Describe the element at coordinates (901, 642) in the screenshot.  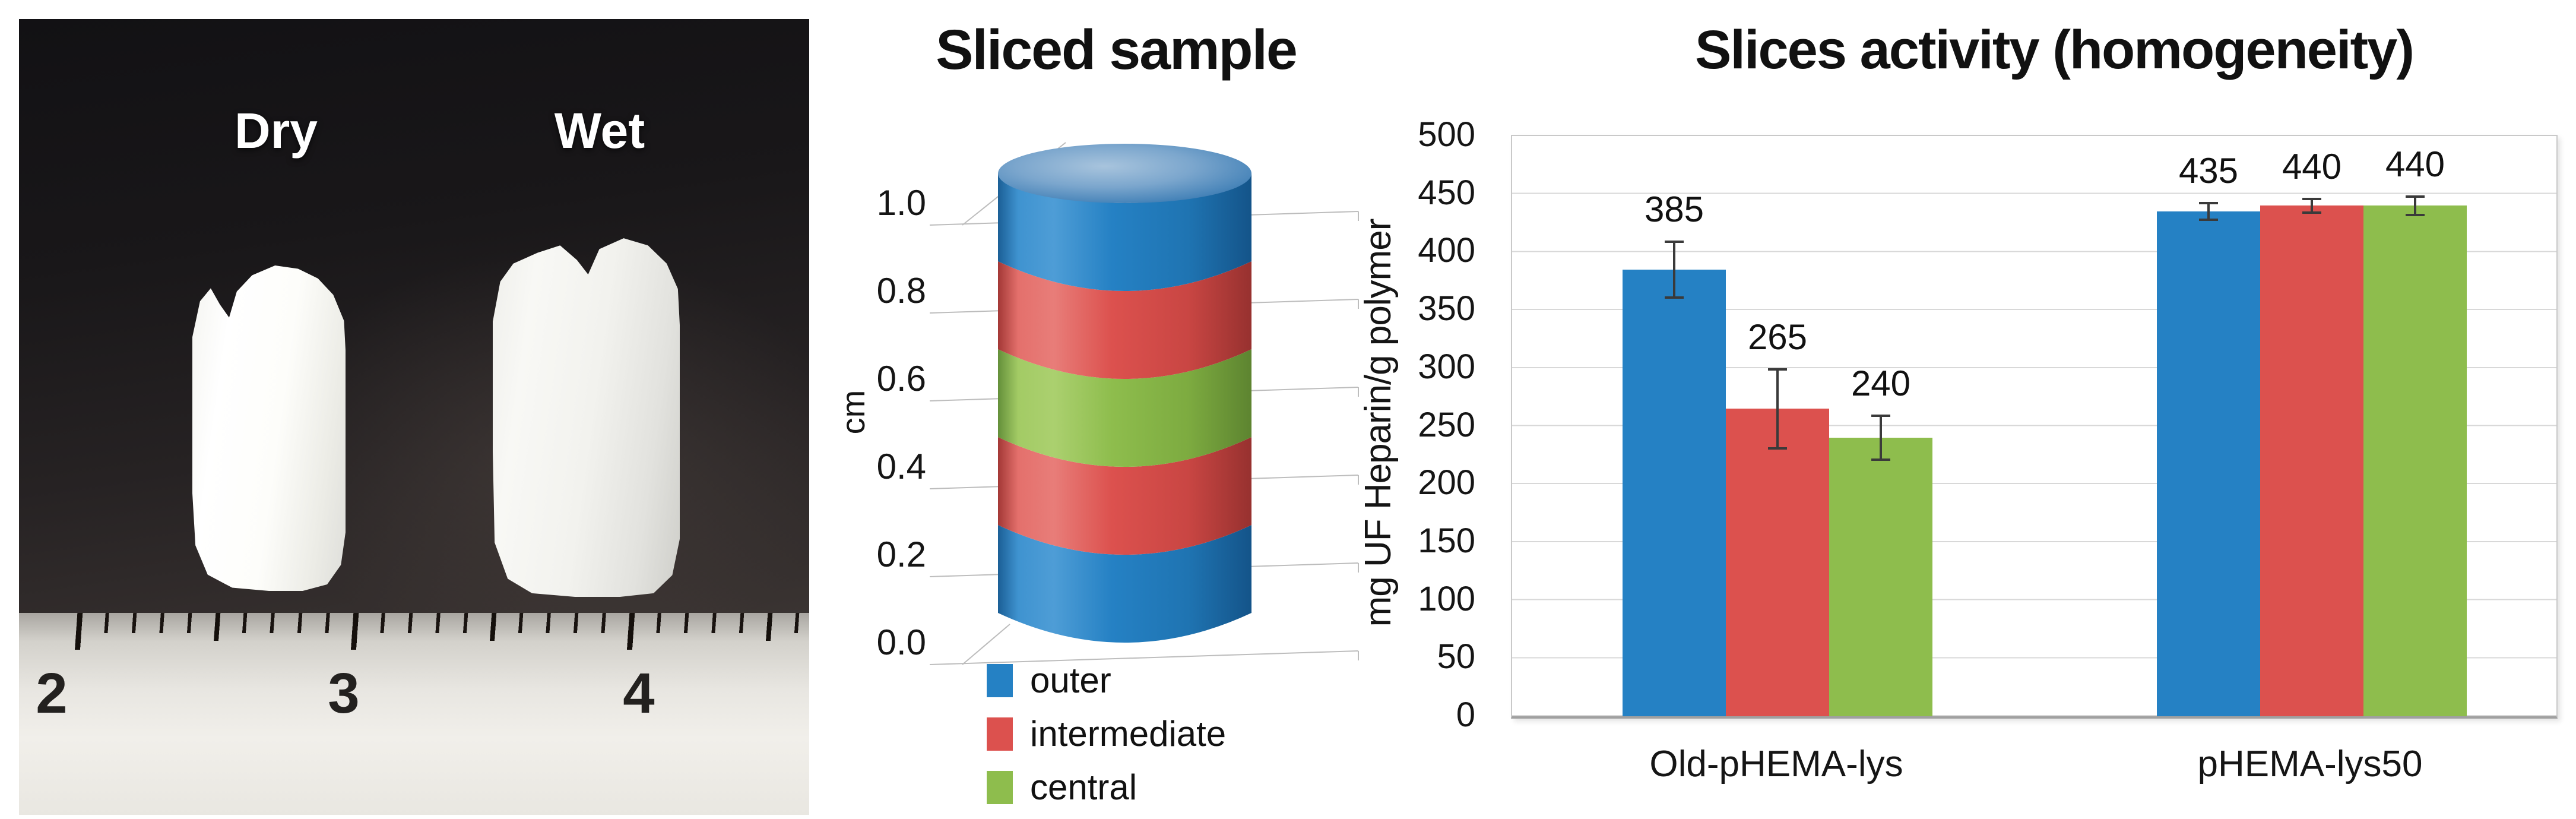
I see `cm-tick-0_0: 0.0` at that location.